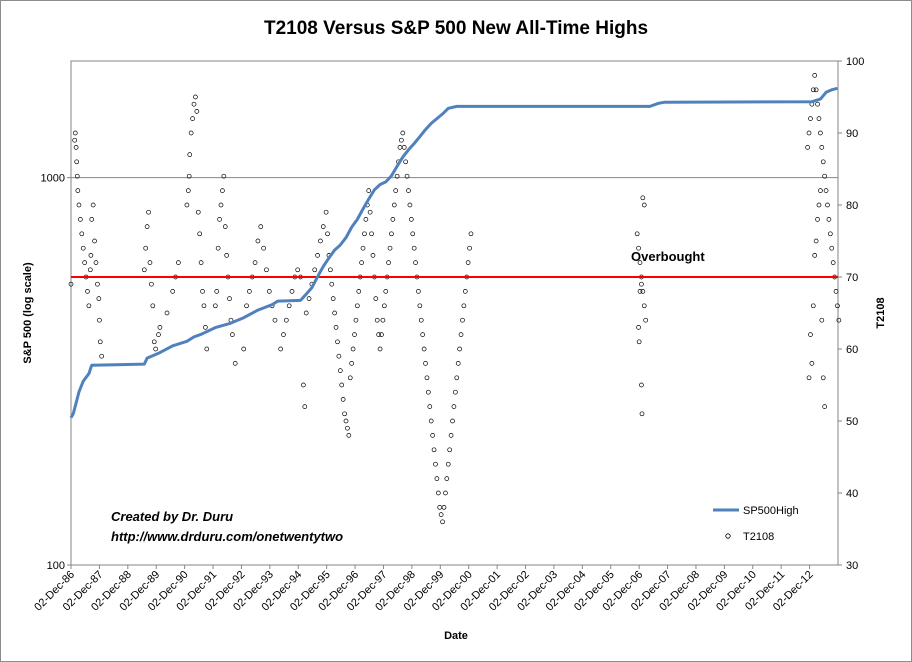 The image size is (912, 662). Describe the element at coordinates (456, 636) in the screenshot. I see `x-axis-title: Date` at that location.